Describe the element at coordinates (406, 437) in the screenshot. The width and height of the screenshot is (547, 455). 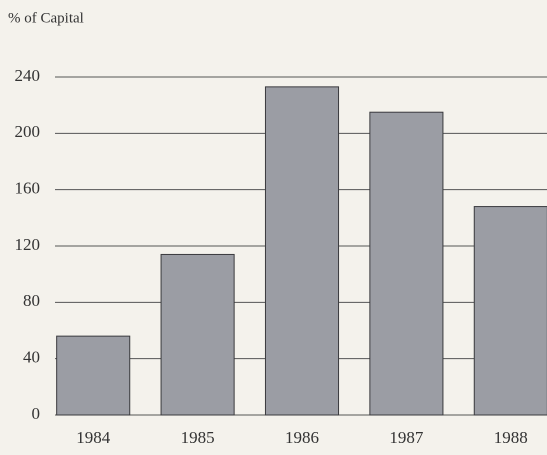
I see `x-tick-label: 1987` at that location.